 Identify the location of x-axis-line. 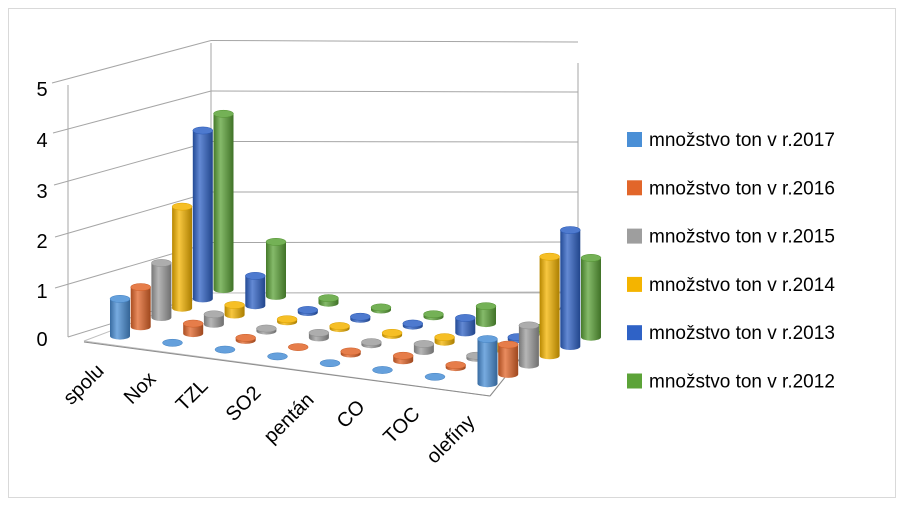
(287, 369).